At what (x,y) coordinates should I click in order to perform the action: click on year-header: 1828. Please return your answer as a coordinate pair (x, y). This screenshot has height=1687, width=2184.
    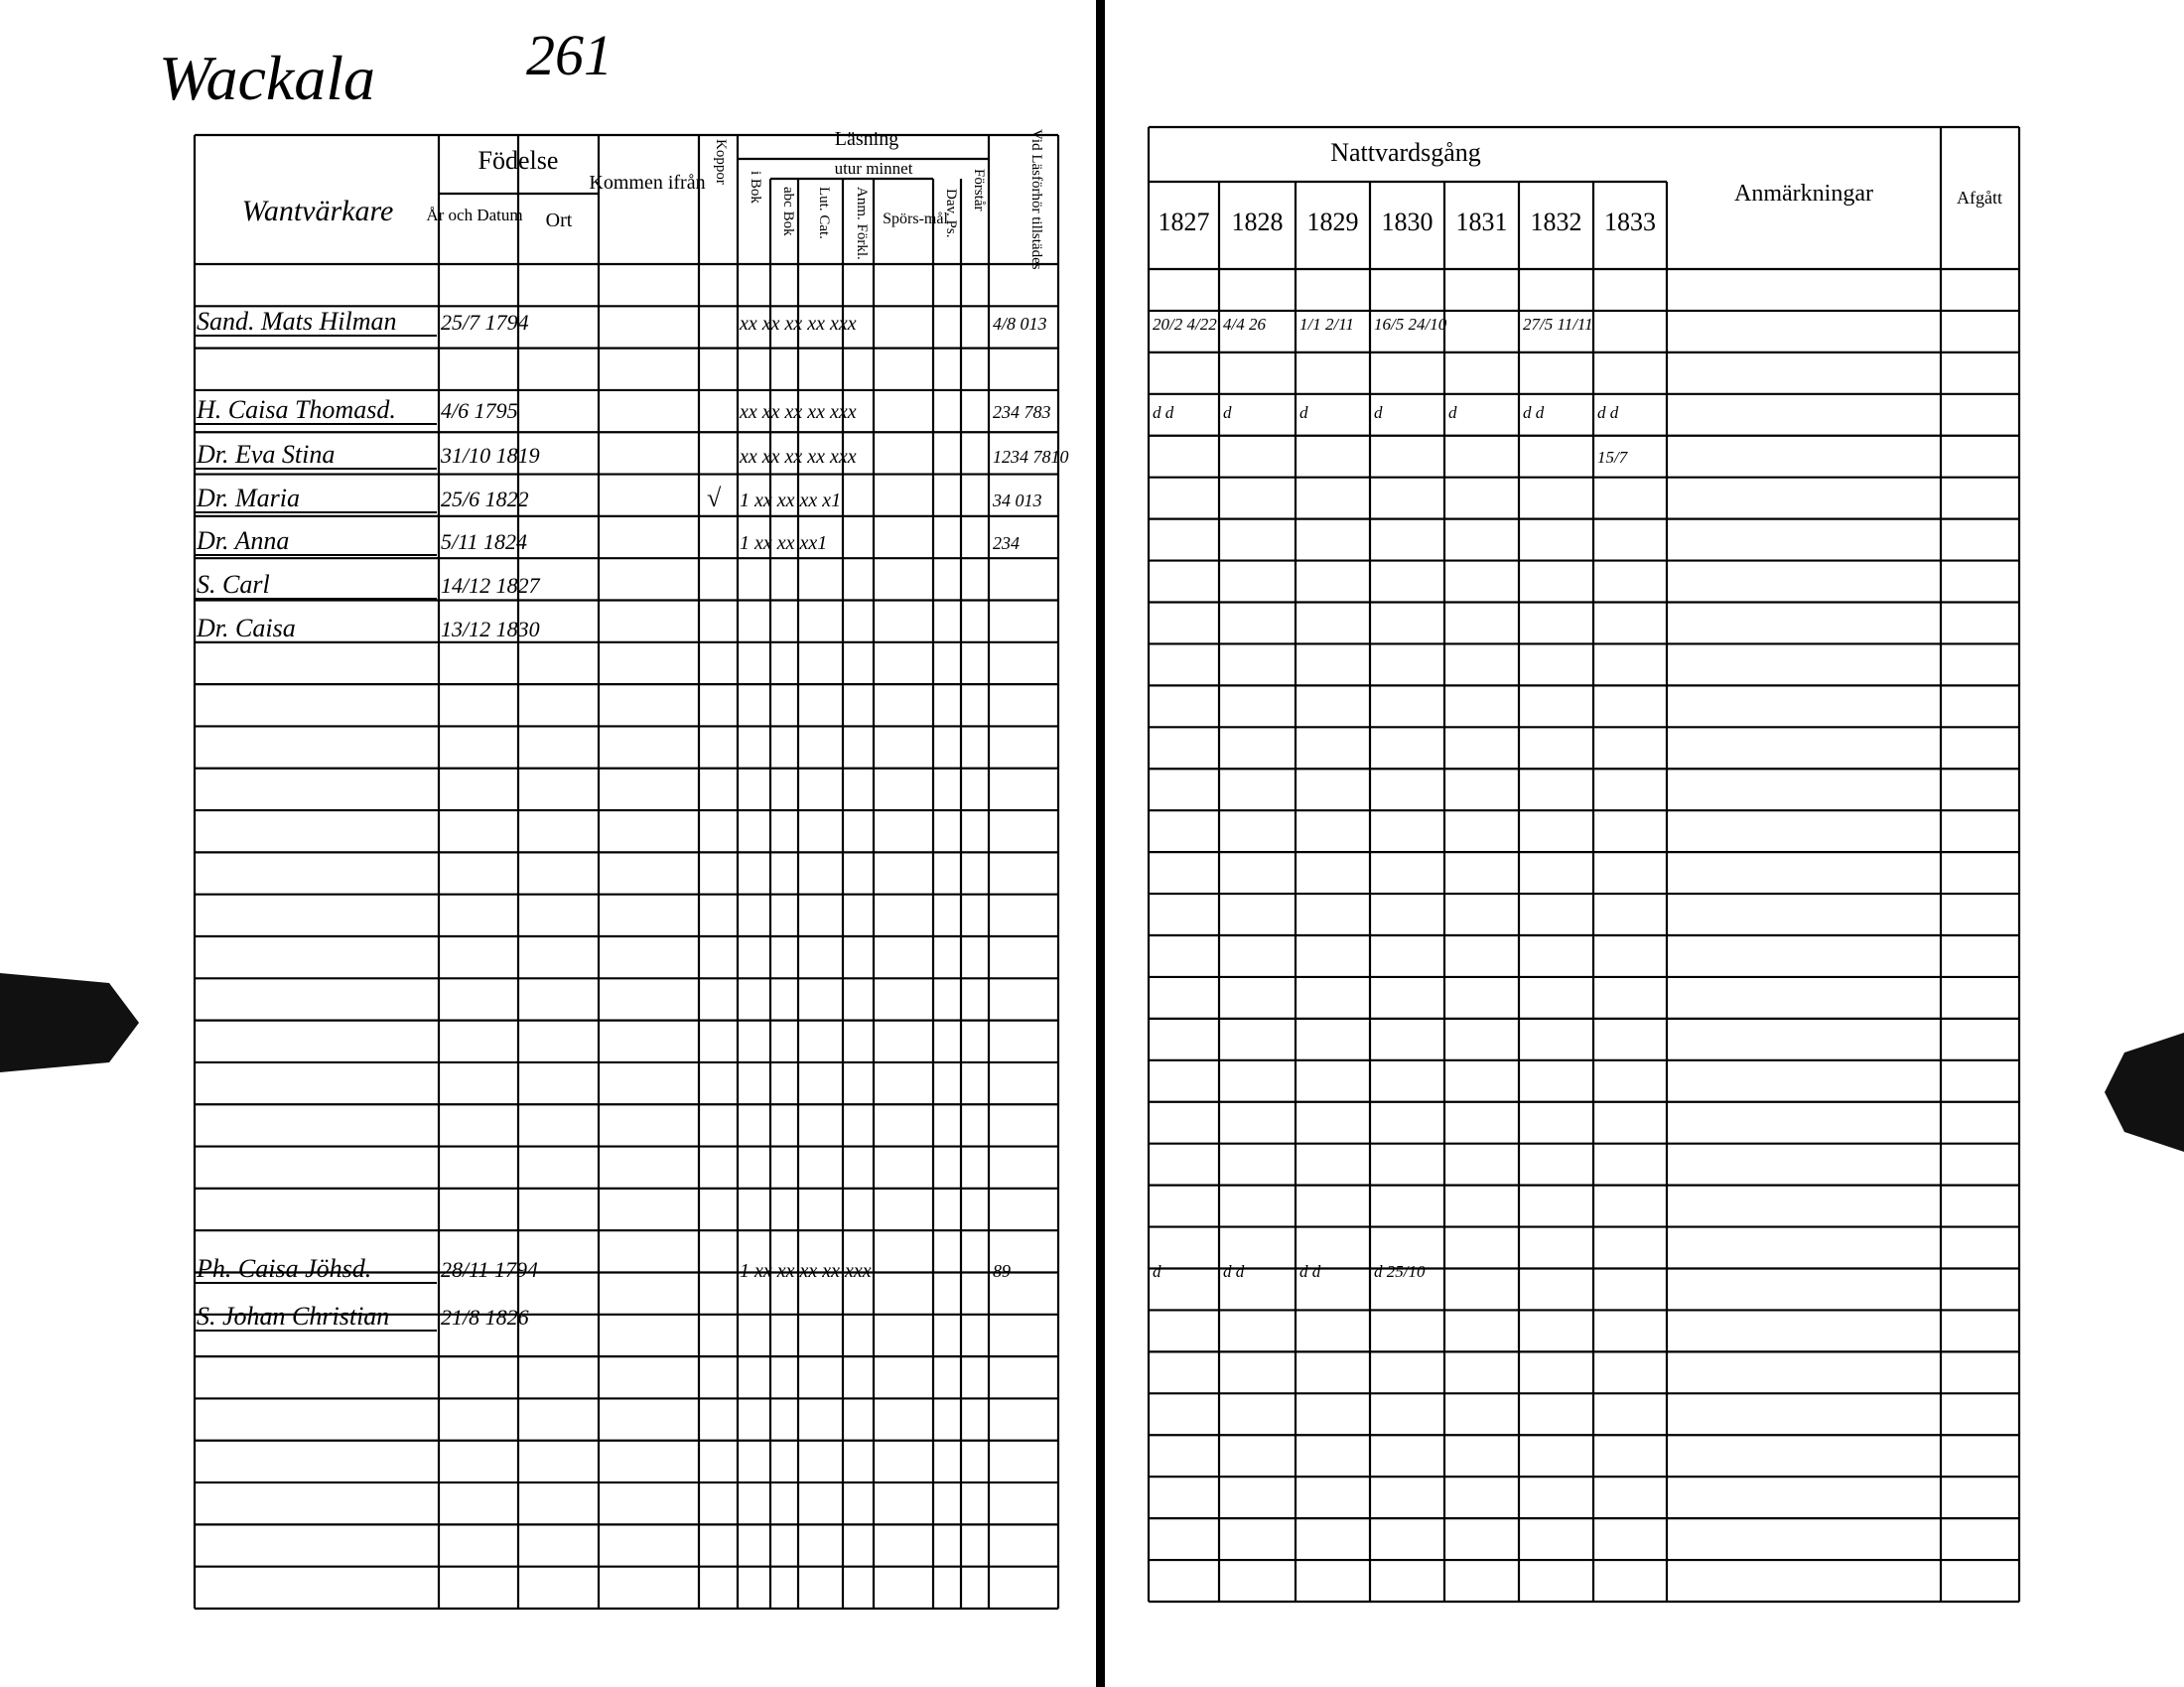
    Looking at the image, I should click on (1258, 222).